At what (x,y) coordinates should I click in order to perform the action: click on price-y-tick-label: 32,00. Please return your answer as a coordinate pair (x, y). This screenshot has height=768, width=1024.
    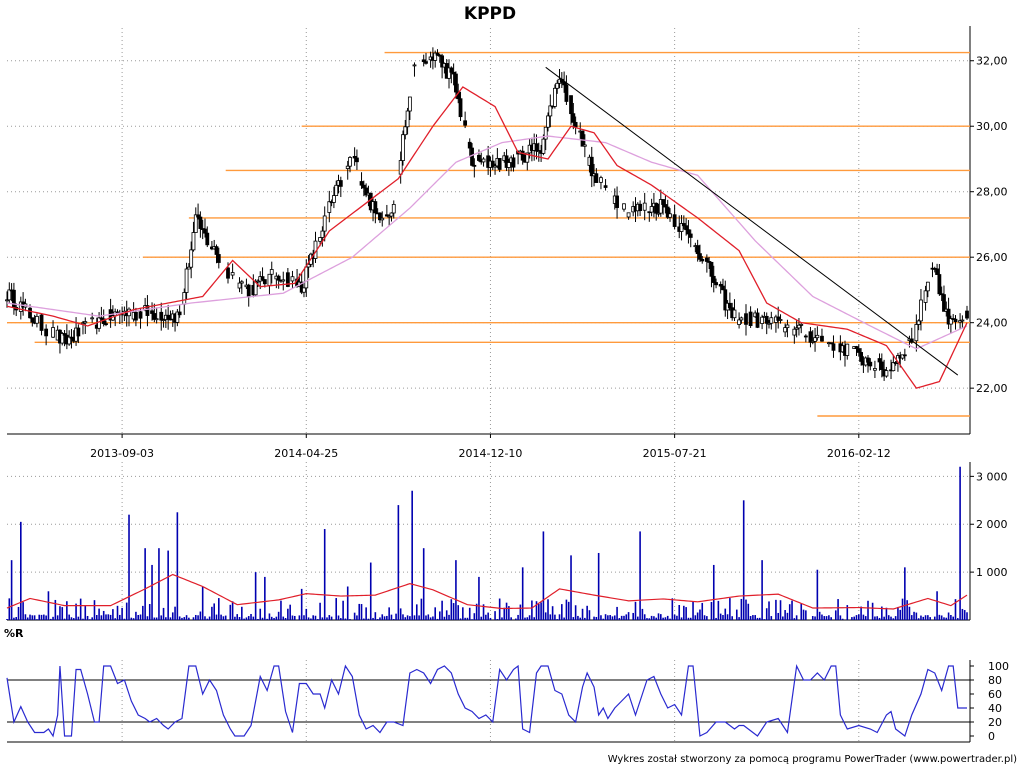
    Looking at the image, I should click on (992, 61).